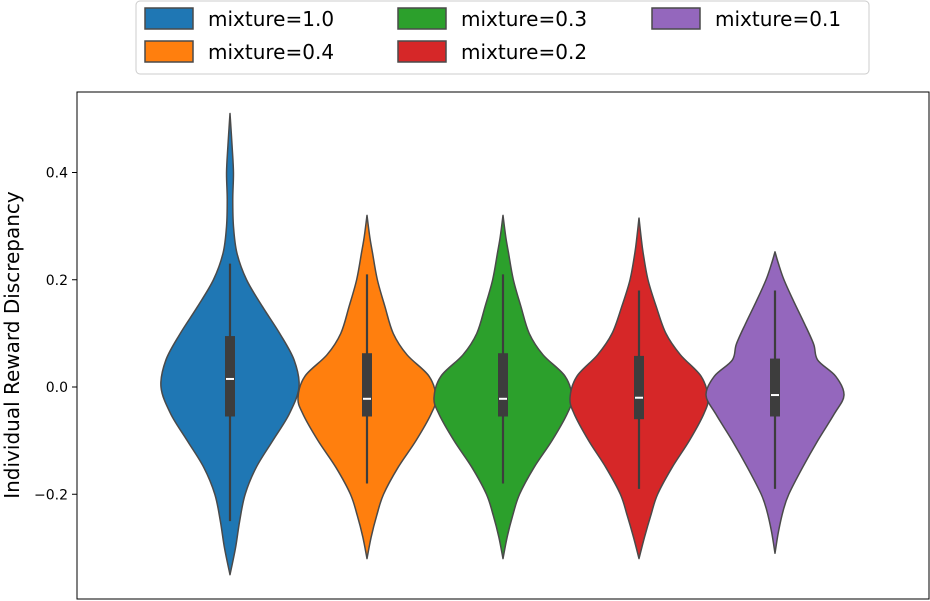 The height and width of the screenshot is (601, 930). I want to click on y-tick-label: 0.4, so click(57, 174).